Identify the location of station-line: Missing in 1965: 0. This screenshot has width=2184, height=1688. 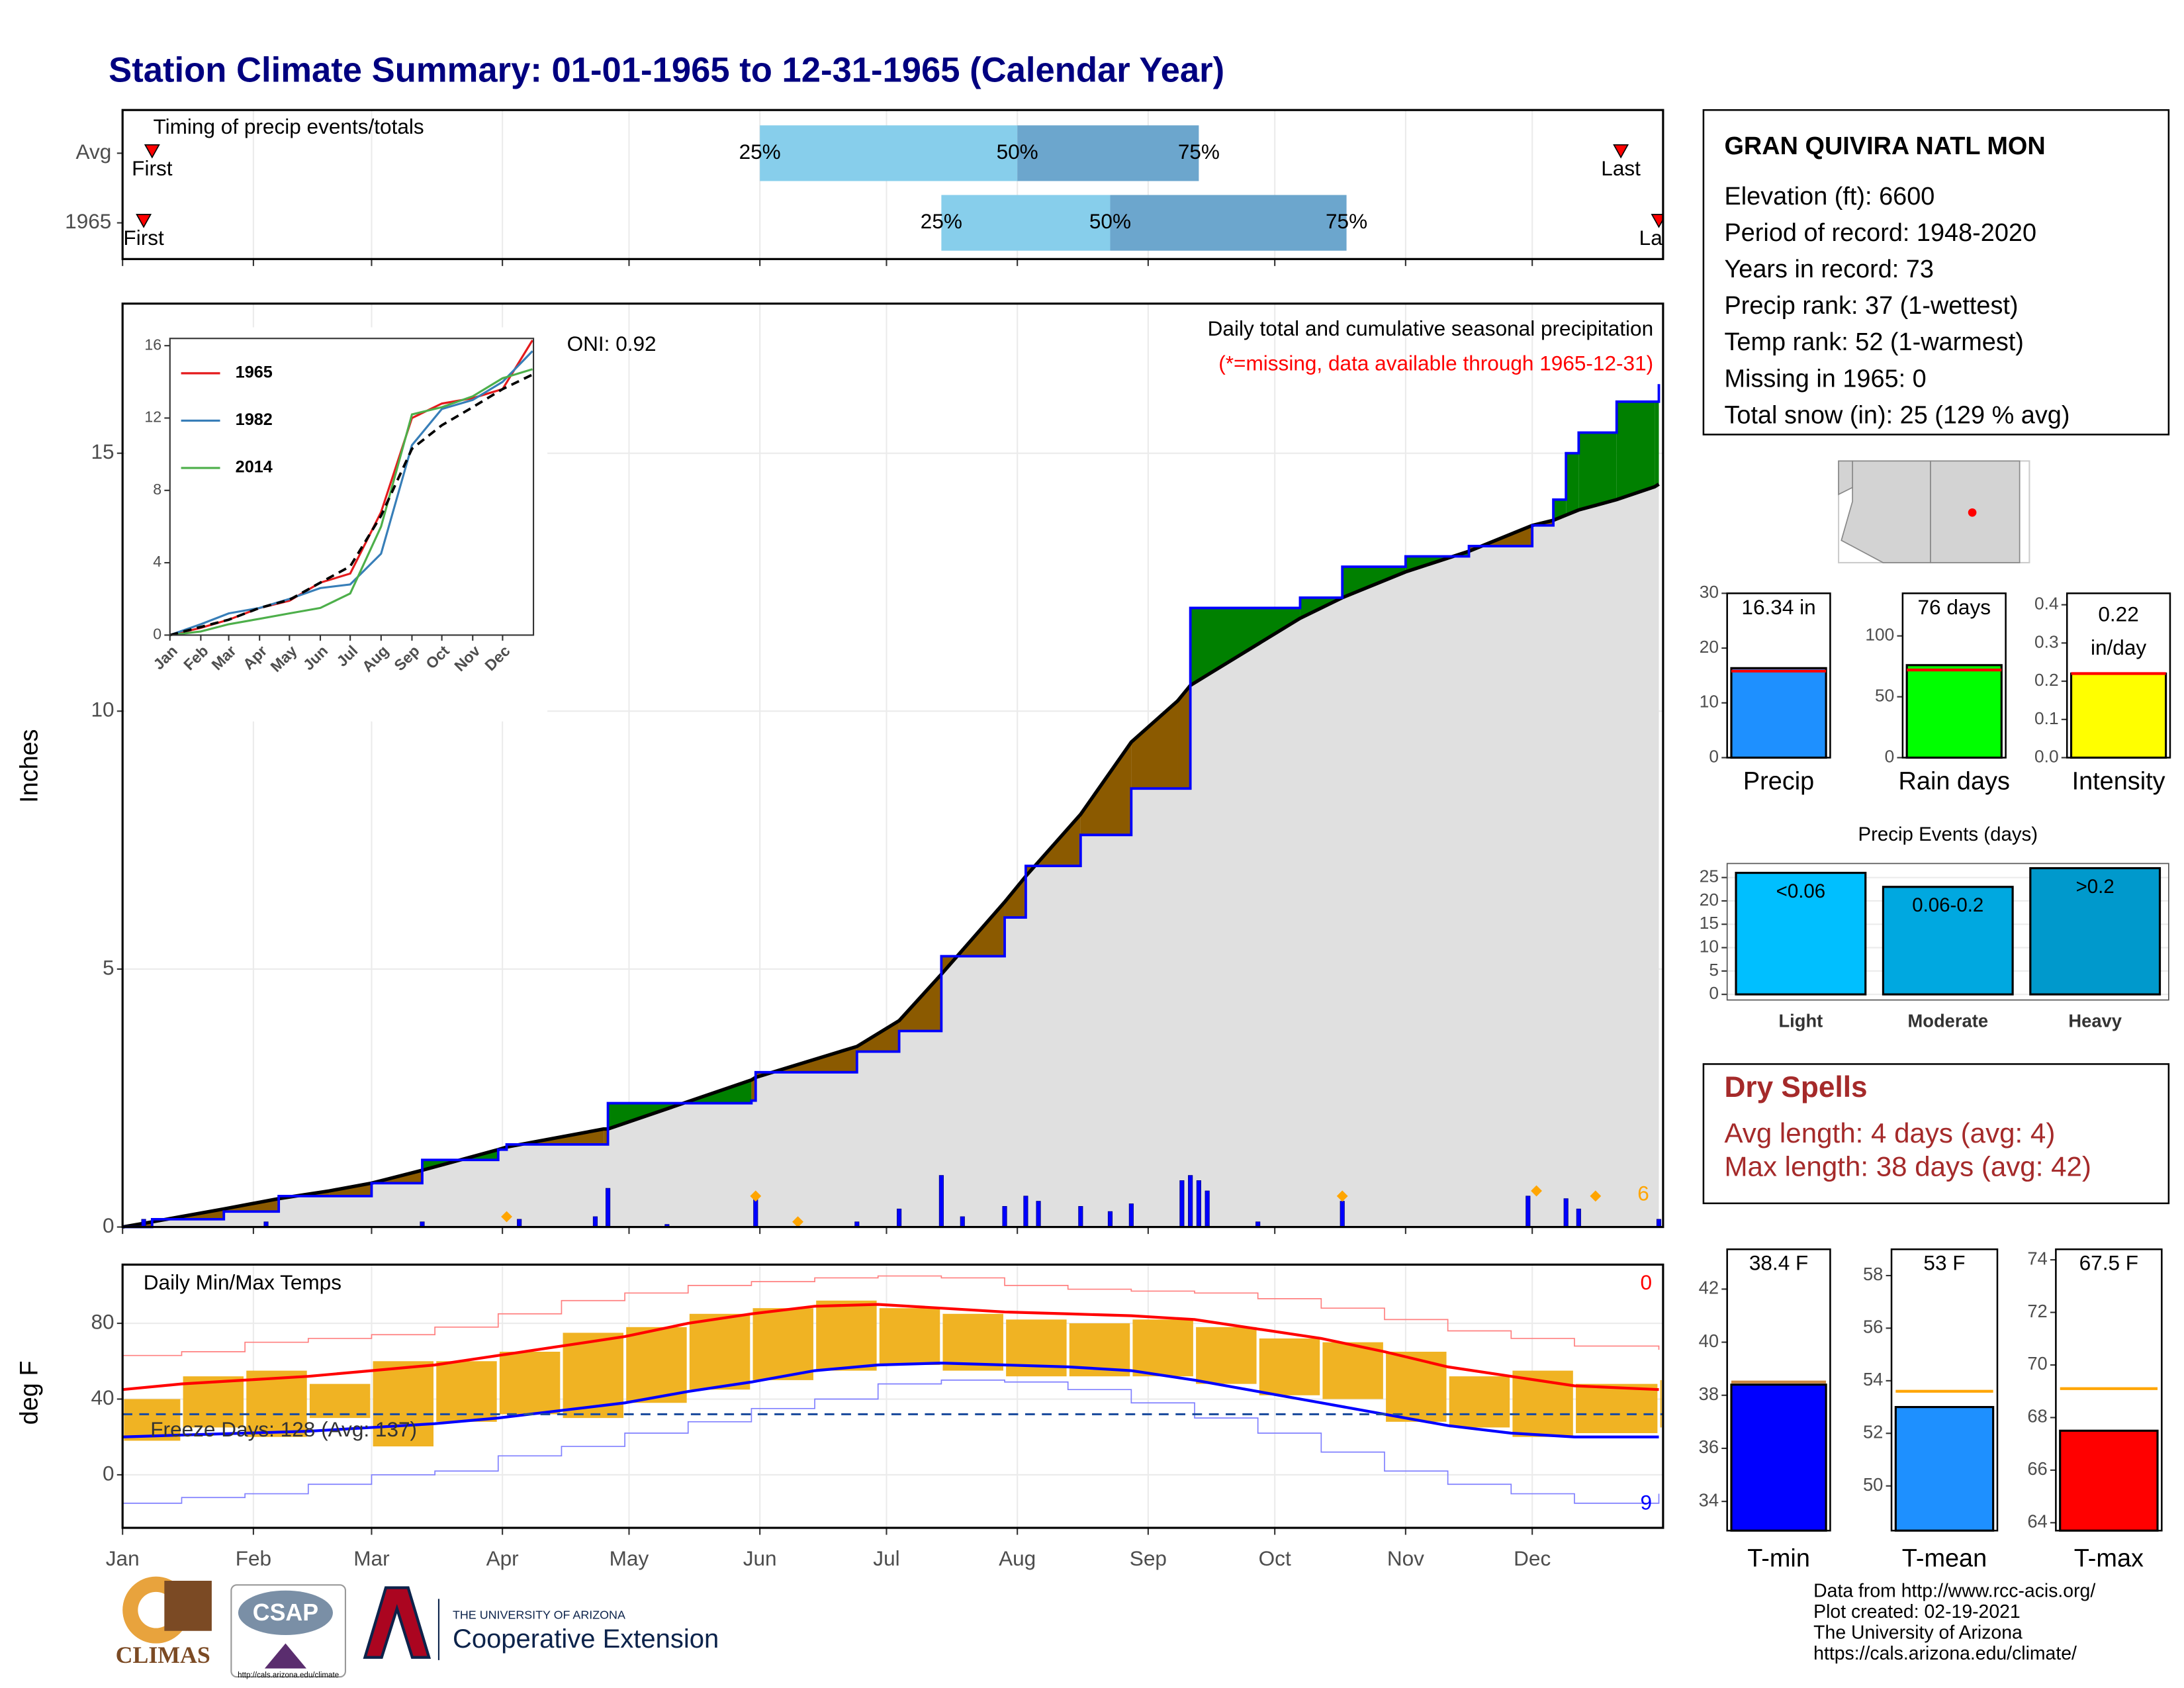
(1825, 379).